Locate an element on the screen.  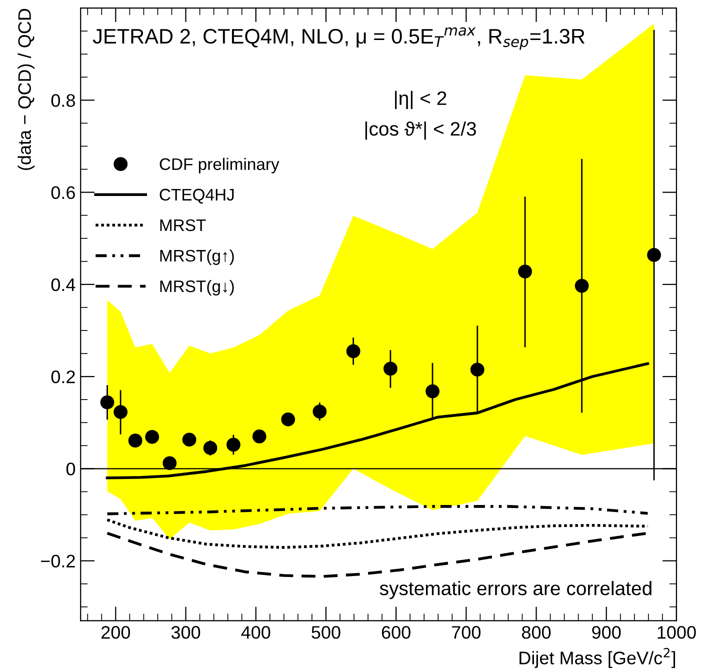
annotation: |cos ϑ*| < 2/3 is located at coordinates (420, 130).